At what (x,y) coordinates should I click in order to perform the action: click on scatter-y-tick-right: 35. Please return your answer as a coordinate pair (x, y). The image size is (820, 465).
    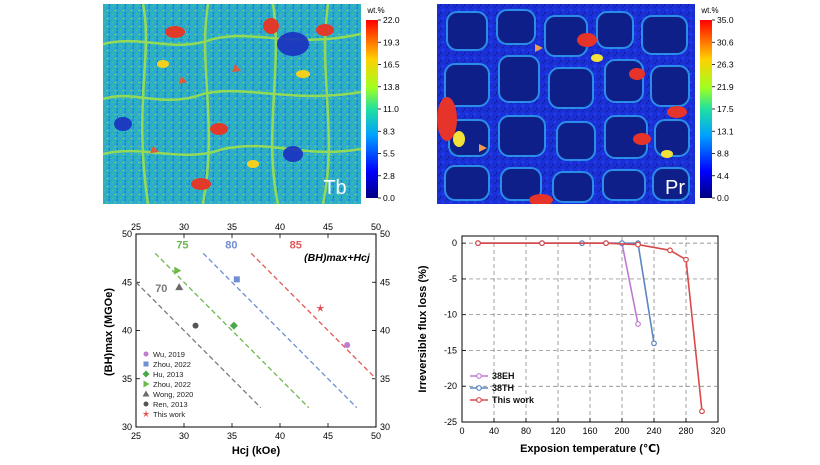
    Looking at the image, I should click on (385, 379).